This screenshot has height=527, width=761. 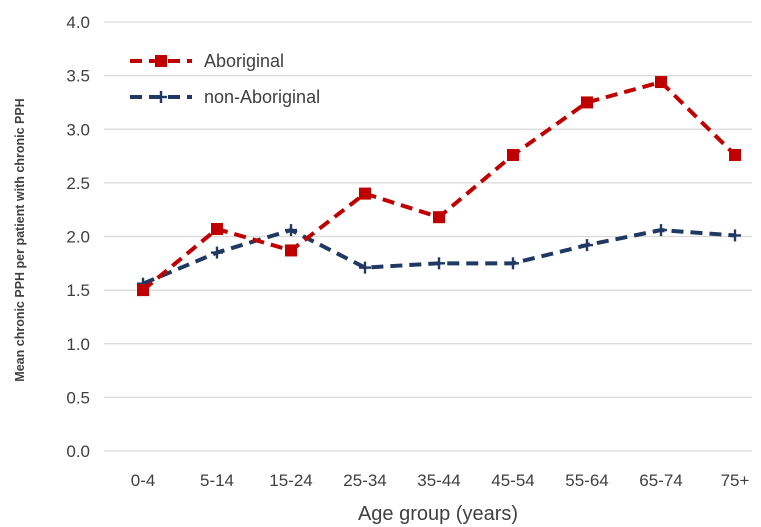 What do you see at coordinates (78, 397) in the screenshot?
I see `y-tick-label: 0.5` at bounding box center [78, 397].